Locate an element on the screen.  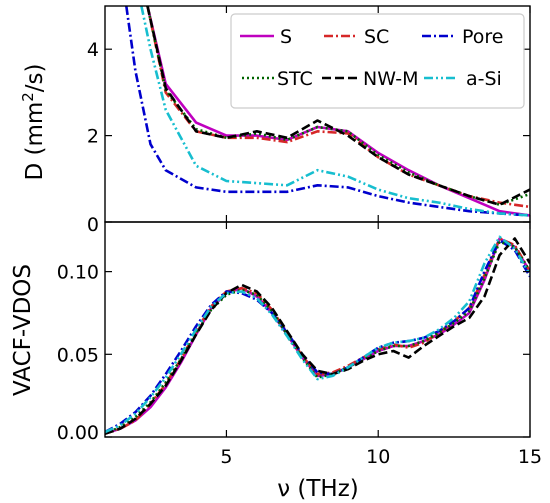
legend-label-stc: STC is located at coordinates (295, 79).